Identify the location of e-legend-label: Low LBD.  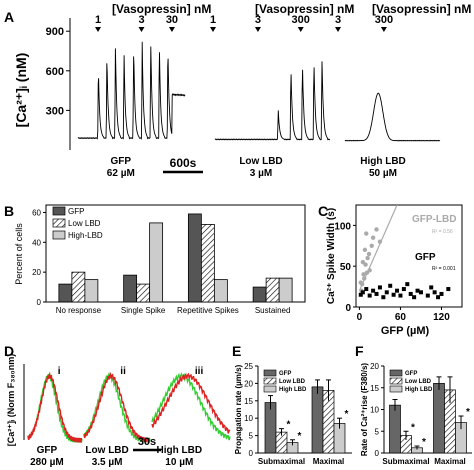
(292, 382).